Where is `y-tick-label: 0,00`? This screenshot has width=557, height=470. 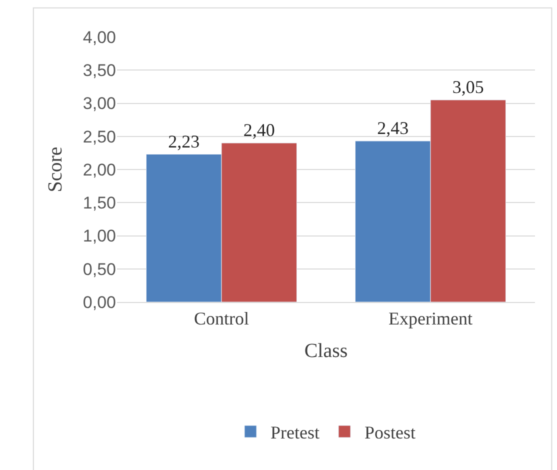
y-tick-label: 0,00 is located at coordinates (99, 302).